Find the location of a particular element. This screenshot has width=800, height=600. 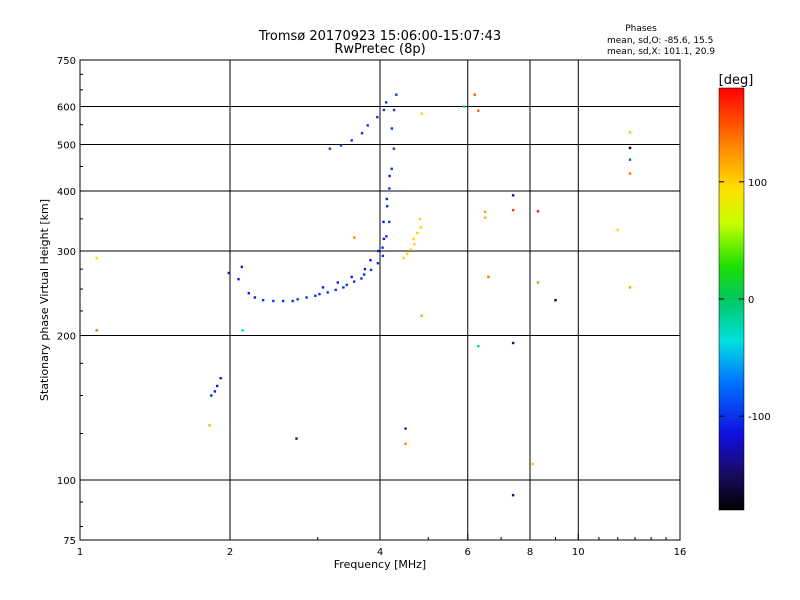

y-tick-label: 750 is located at coordinates (66, 61).